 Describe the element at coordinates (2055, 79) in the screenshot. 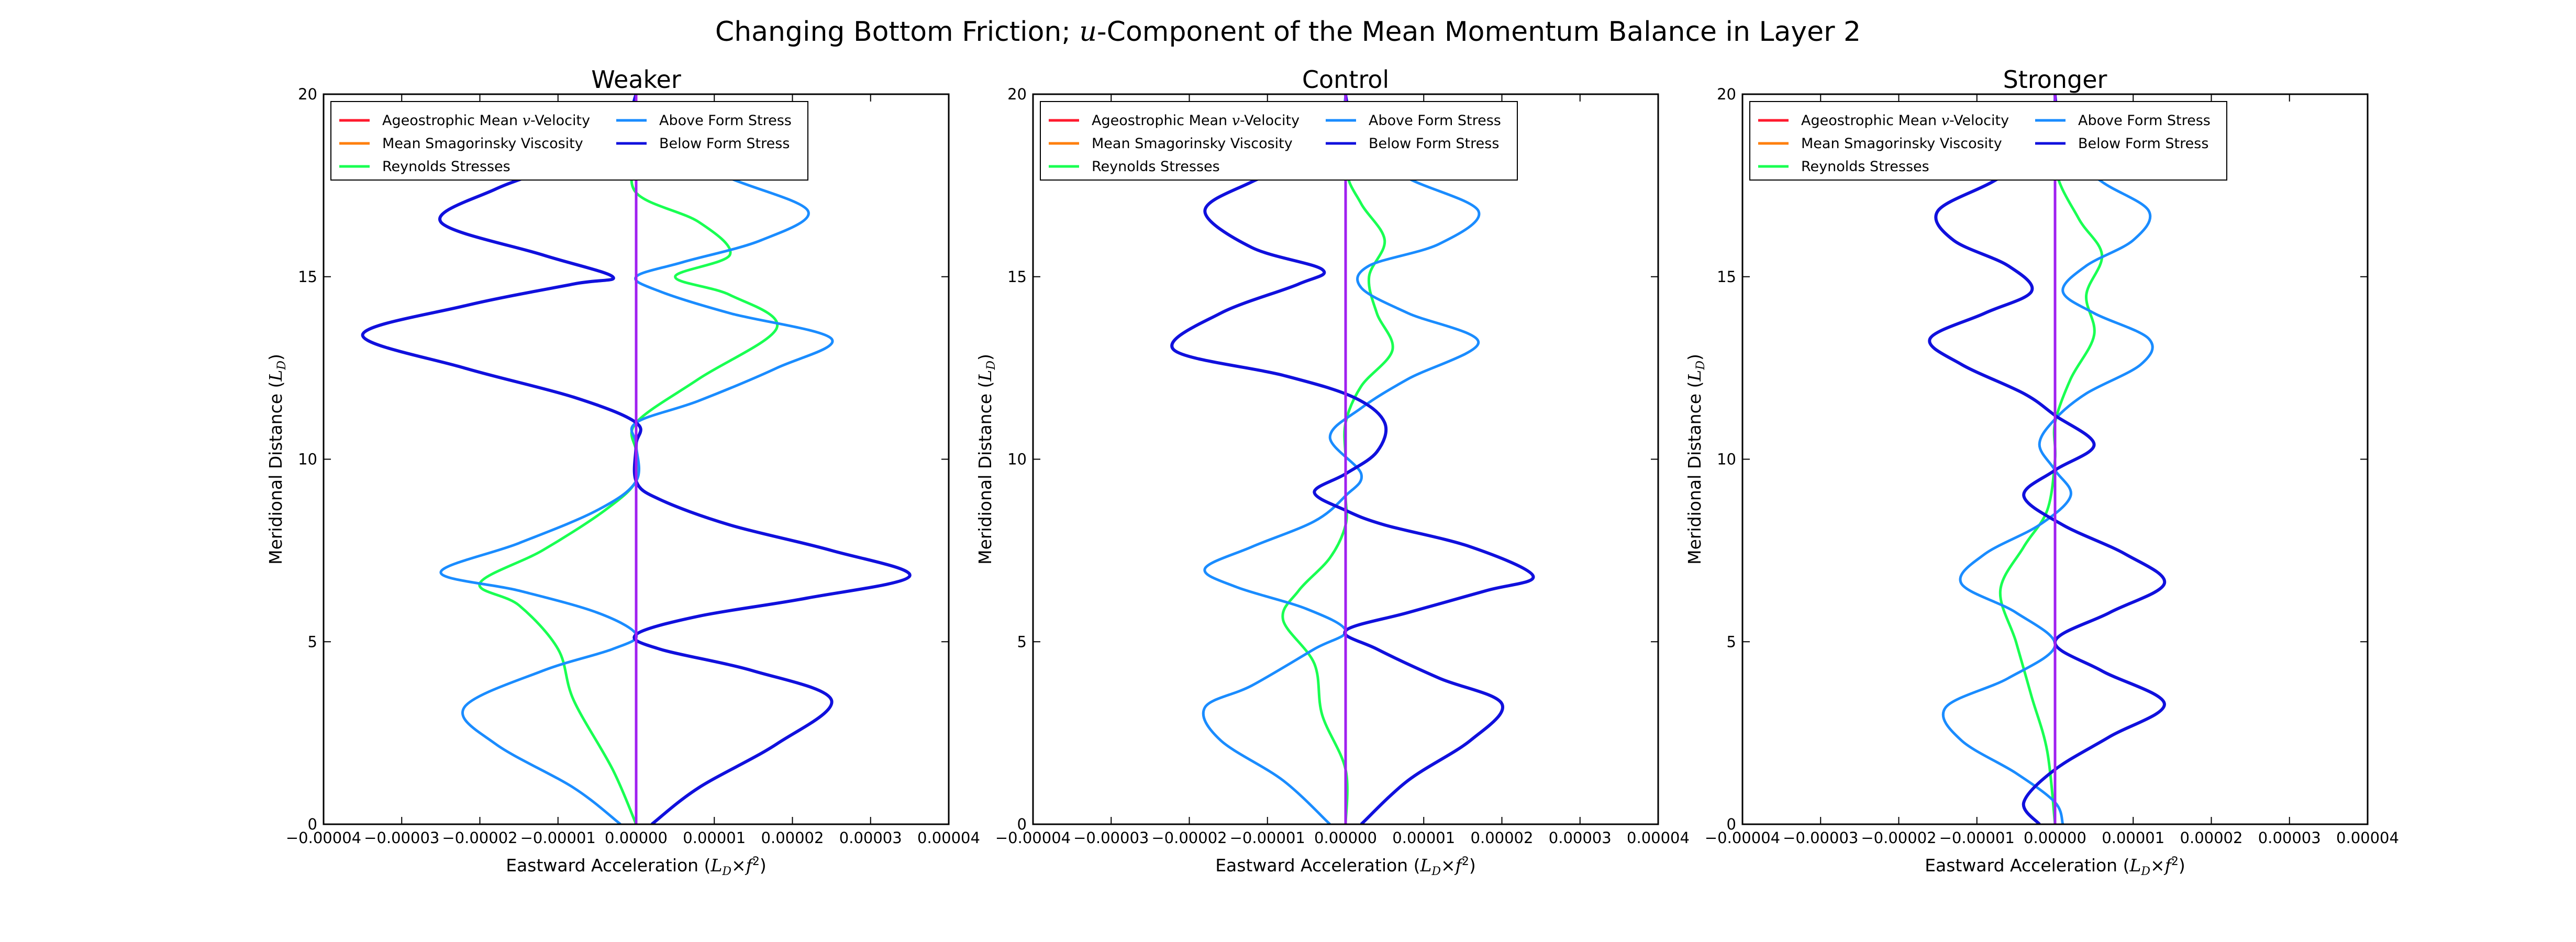

I see `panel-title: Stronger` at that location.